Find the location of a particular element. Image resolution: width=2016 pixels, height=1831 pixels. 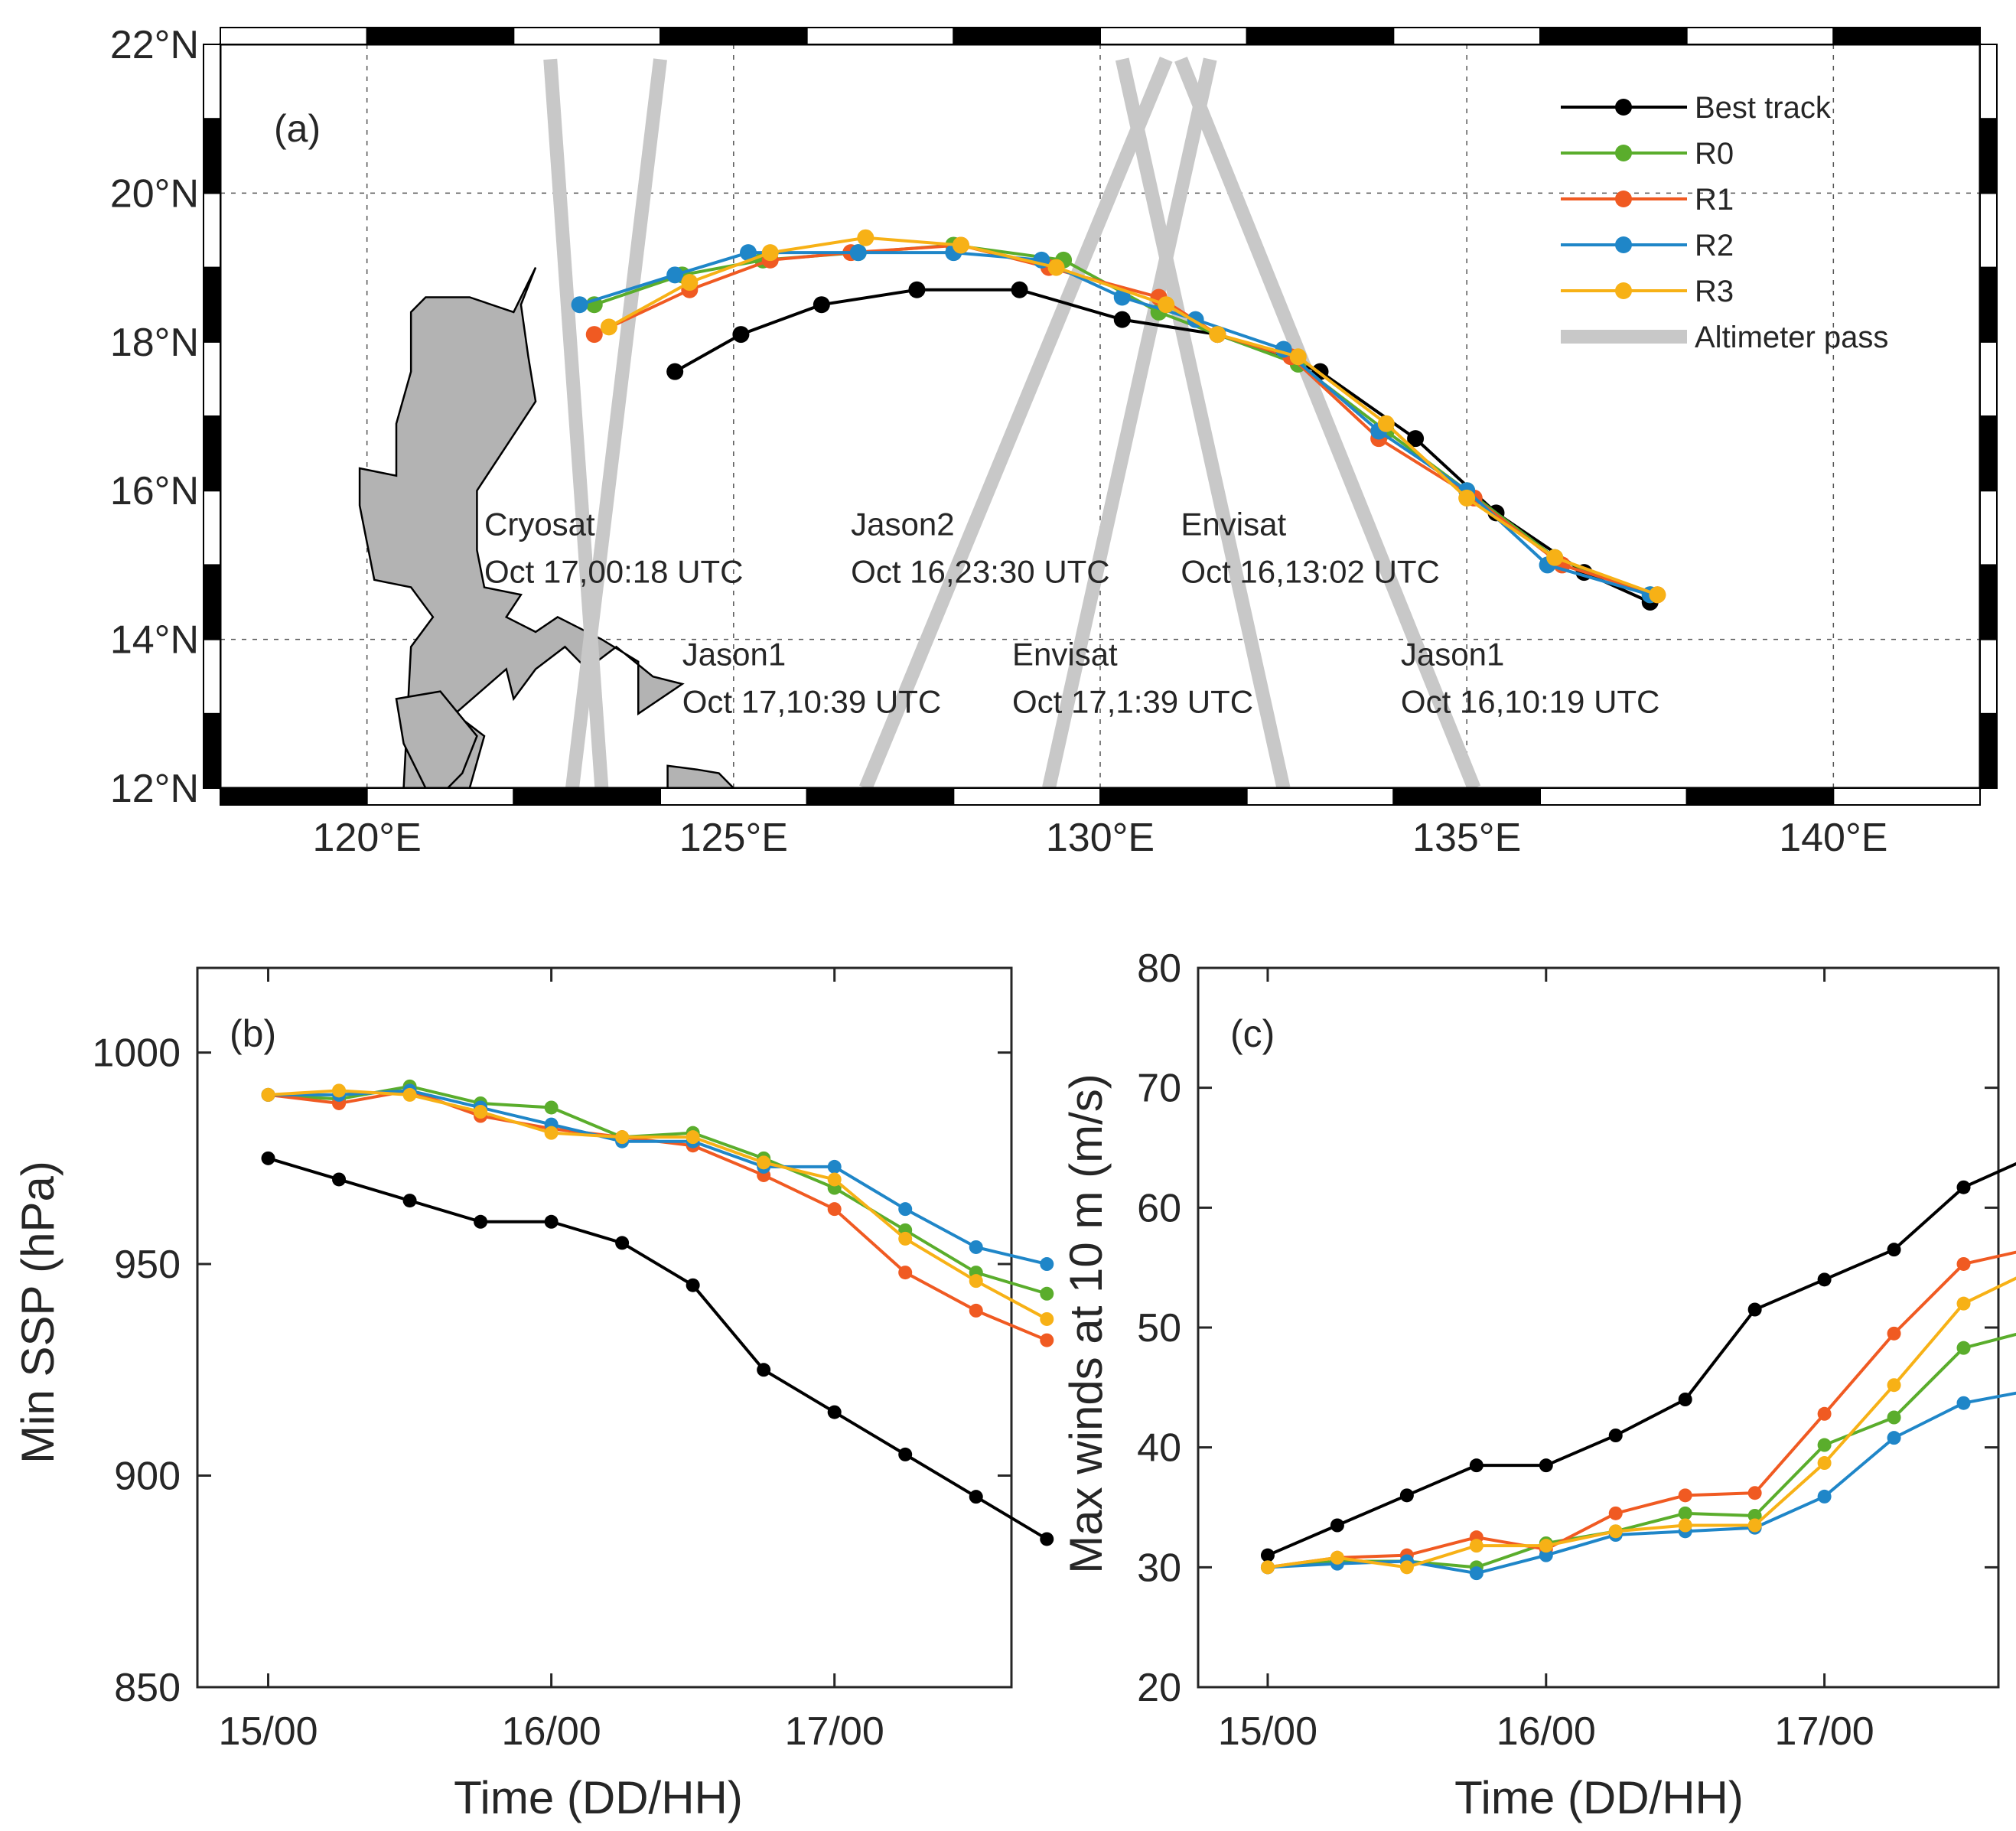

legend-label: Altimeter pass is located at coordinates (1791, 338).